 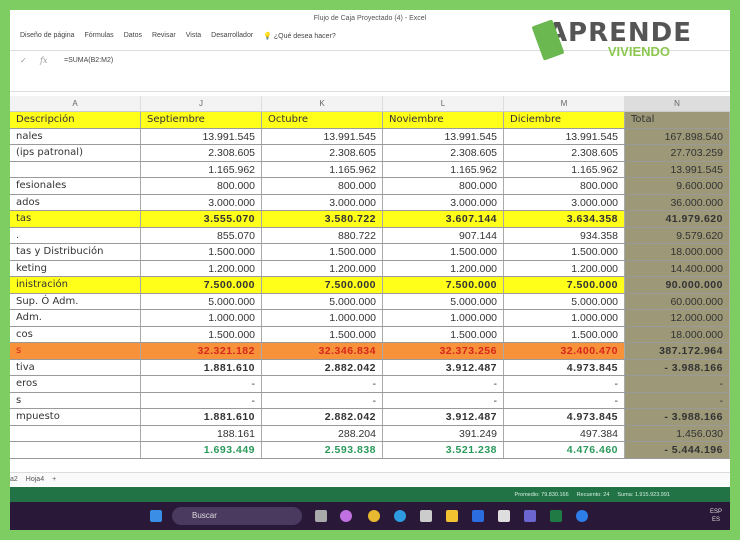 What do you see at coordinates (443, 301) in the screenshot?
I see `cell-l: 5.000.000` at bounding box center [443, 301].